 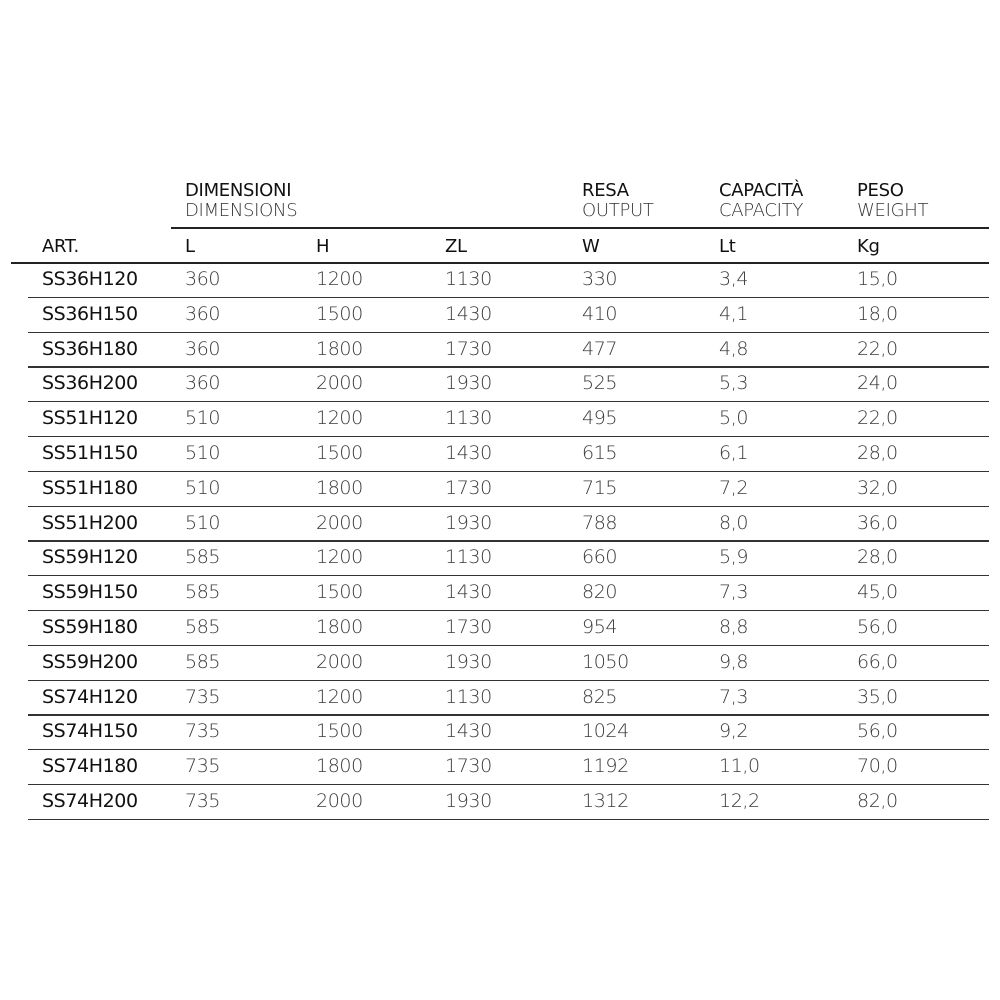 What do you see at coordinates (90, 348) in the screenshot?
I see `table-cell: SS36H180` at bounding box center [90, 348].